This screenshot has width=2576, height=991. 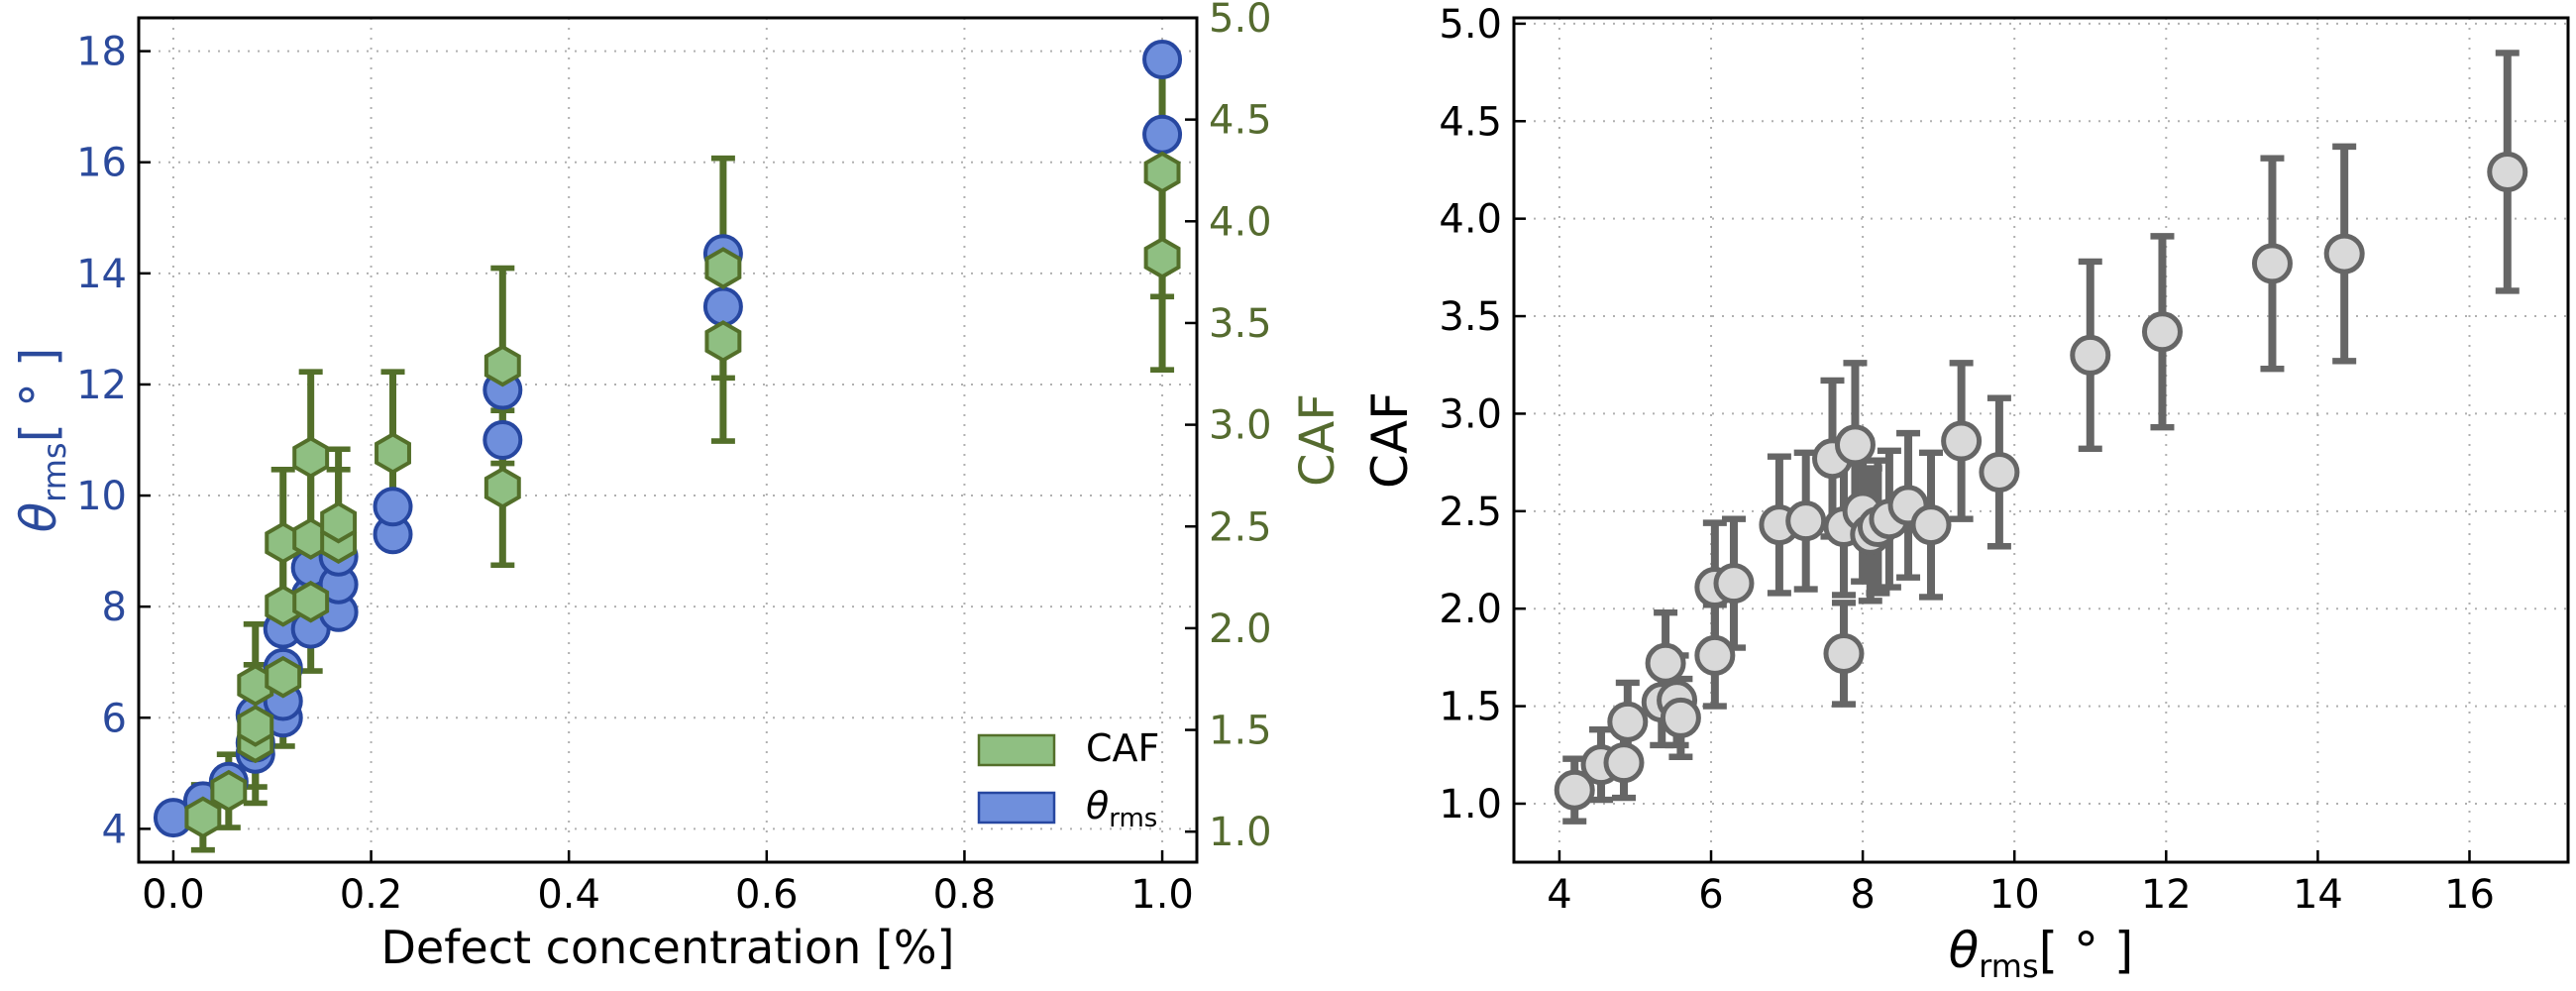 I want to click on left-x-tick-label: 0.4, so click(x=568, y=895).